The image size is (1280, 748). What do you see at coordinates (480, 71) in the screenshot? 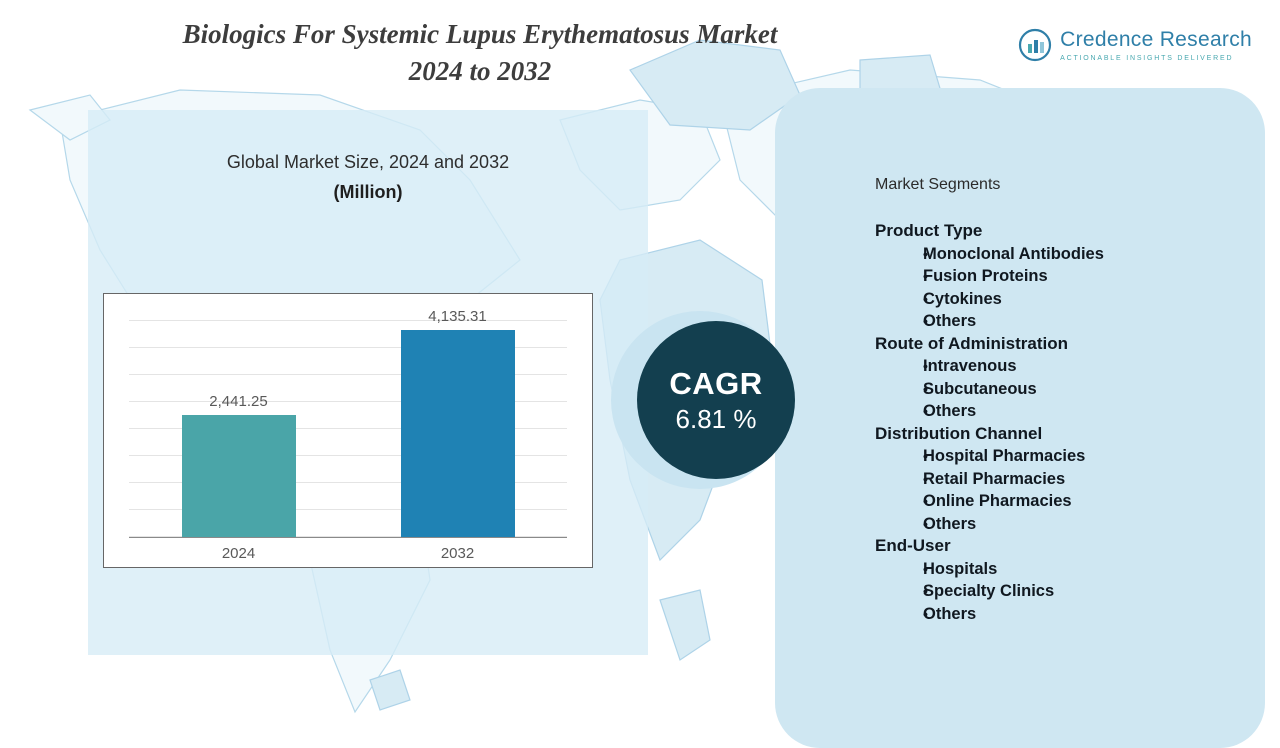
I see `page-title-line2: 2024 to 2032` at bounding box center [480, 71].